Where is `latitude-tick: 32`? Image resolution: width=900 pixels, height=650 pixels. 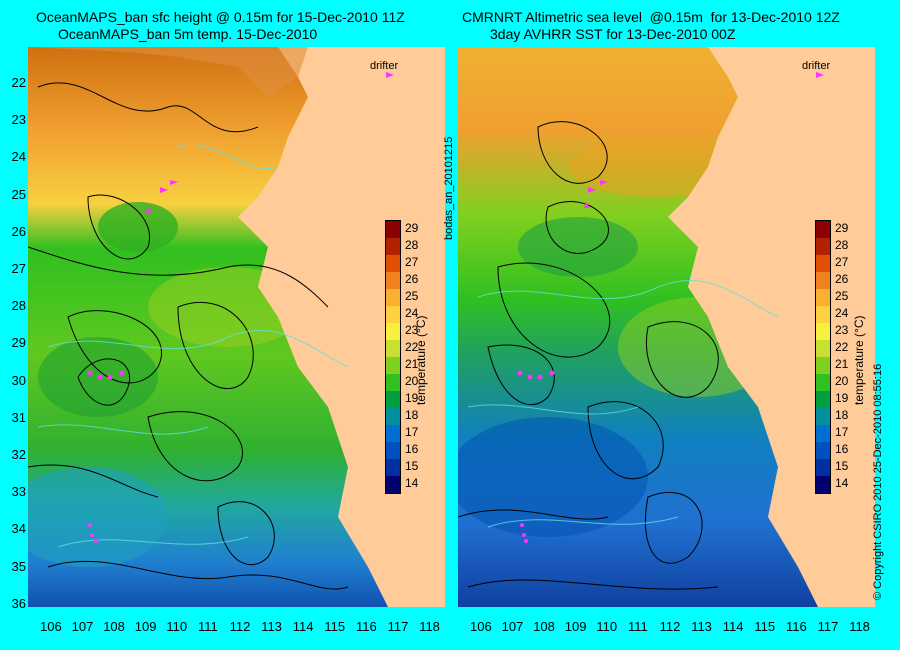 latitude-tick: 32 is located at coordinates (18, 454).